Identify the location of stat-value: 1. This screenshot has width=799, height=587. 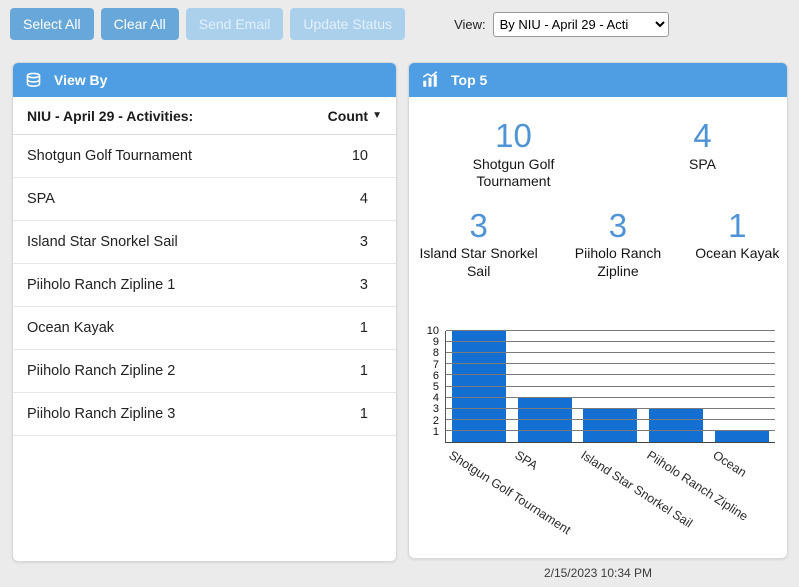
(737, 225).